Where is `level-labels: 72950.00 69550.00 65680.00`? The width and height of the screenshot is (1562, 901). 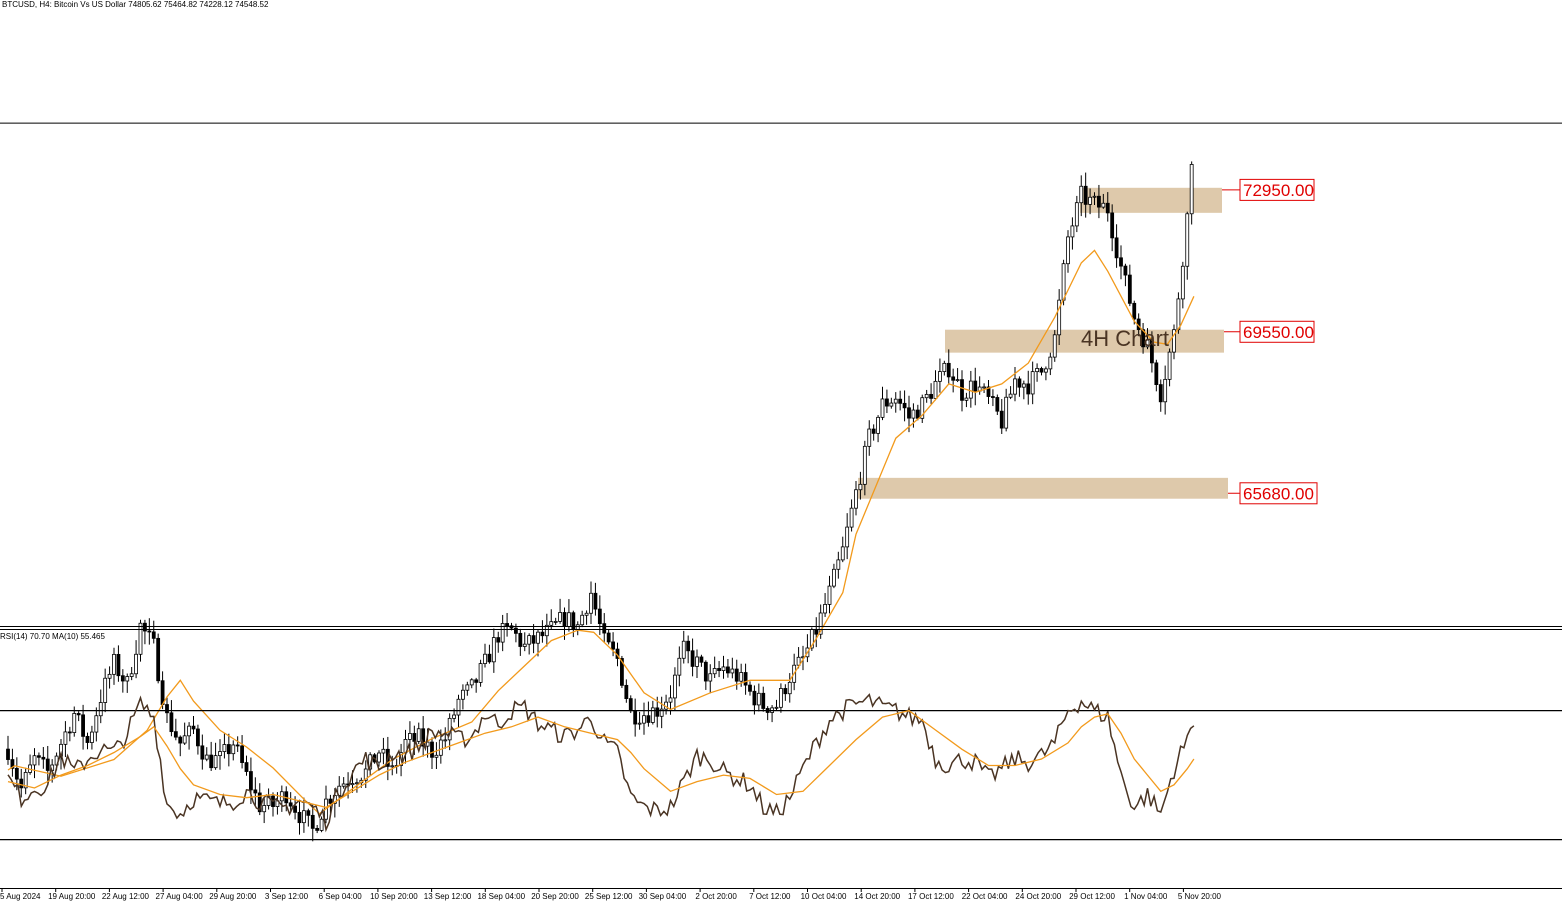 level-labels: 72950.00 69550.00 65680.00 is located at coordinates (1270, 341).